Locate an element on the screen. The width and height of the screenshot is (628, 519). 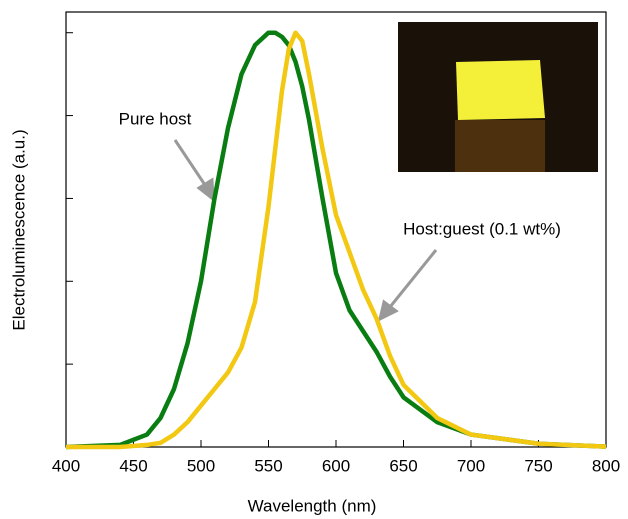
arrows is located at coordinates (305, 230).